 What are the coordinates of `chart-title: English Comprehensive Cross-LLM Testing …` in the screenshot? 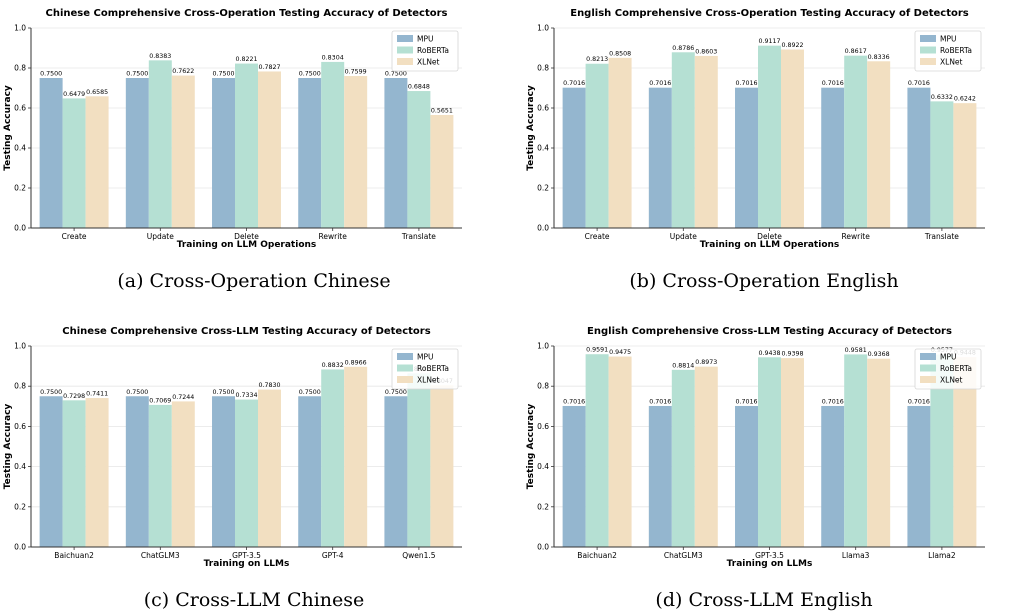 It's located at (769, 331).